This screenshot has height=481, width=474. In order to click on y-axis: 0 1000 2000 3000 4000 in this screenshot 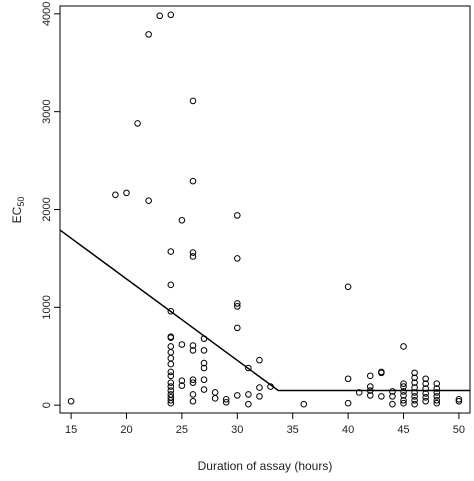, I will do `click(50, 205)`.